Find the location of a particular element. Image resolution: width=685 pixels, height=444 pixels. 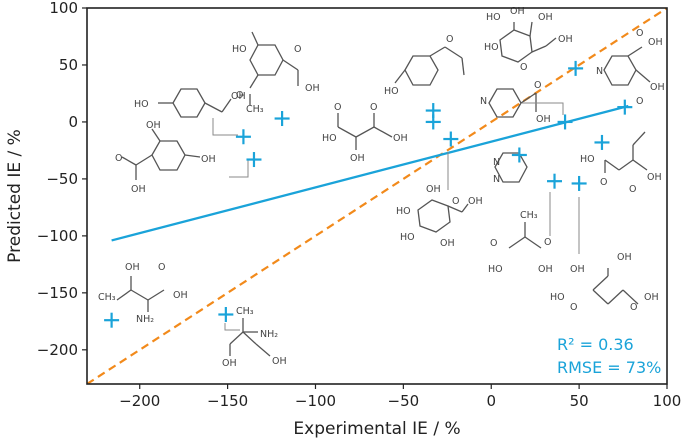

molecule-vanillic-acid: HO O CH₃ OH O is located at coordinates (276, 73).